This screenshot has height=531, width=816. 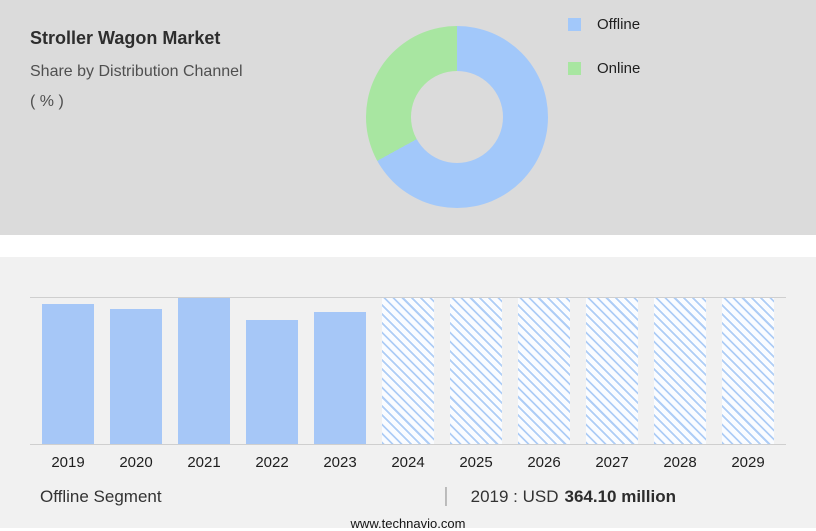 I want to click on legend-swatch-offline-icon, so click(x=574, y=24).